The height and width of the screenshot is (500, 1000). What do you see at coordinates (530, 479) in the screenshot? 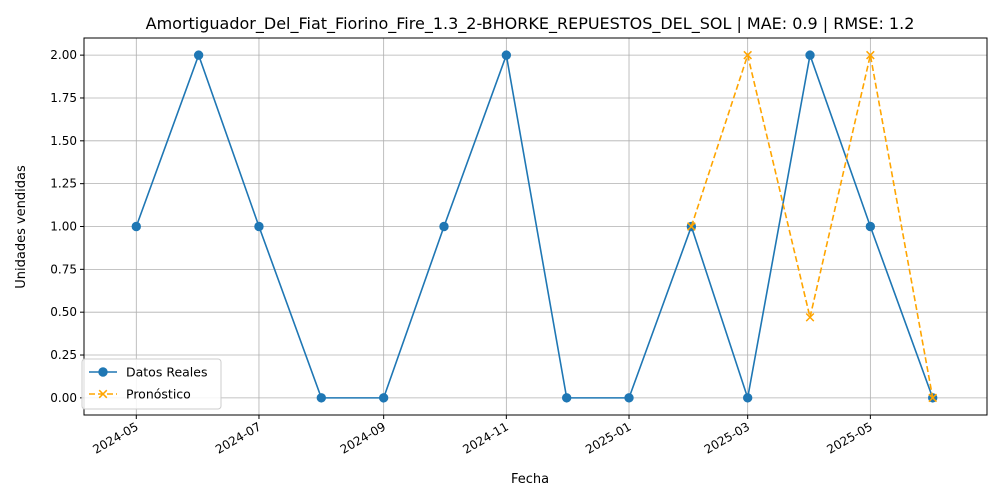
I see `x-axis-label: Fecha` at bounding box center [530, 479].